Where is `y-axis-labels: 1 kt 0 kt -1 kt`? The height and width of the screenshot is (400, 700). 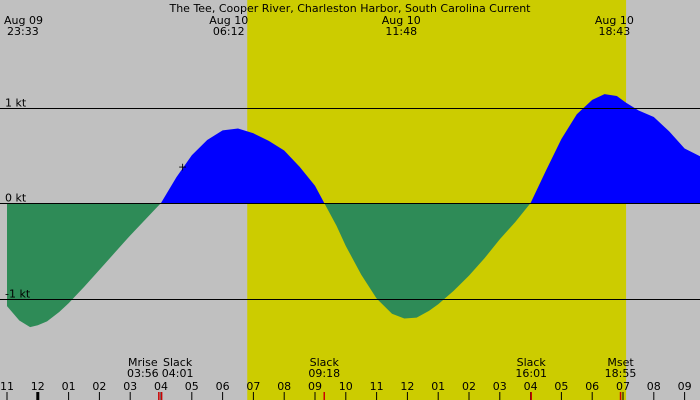 y-axis-labels: 1 kt 0 kt -1 kt is located at coordinates (18, 199).